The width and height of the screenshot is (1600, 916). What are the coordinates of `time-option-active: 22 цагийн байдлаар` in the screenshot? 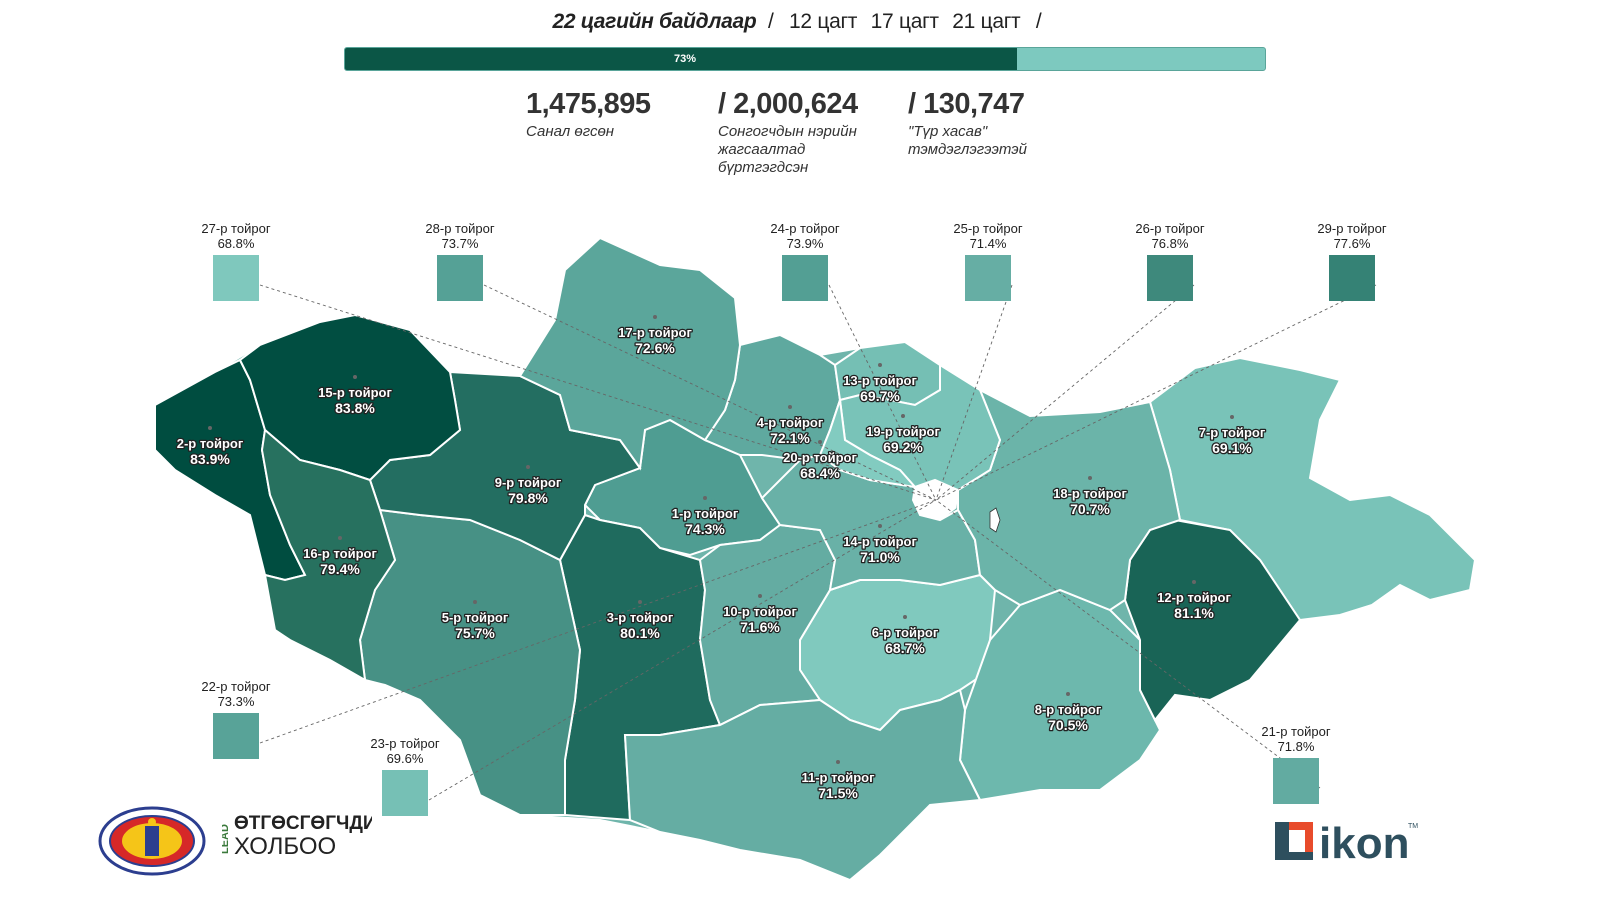 It's located at (654, 21).